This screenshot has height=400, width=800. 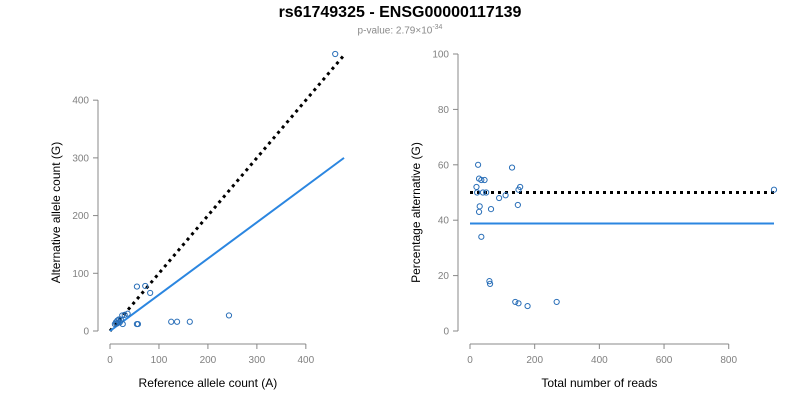 I want to click on x-axis-title: Total number of reads, so click(x=599, y=383).